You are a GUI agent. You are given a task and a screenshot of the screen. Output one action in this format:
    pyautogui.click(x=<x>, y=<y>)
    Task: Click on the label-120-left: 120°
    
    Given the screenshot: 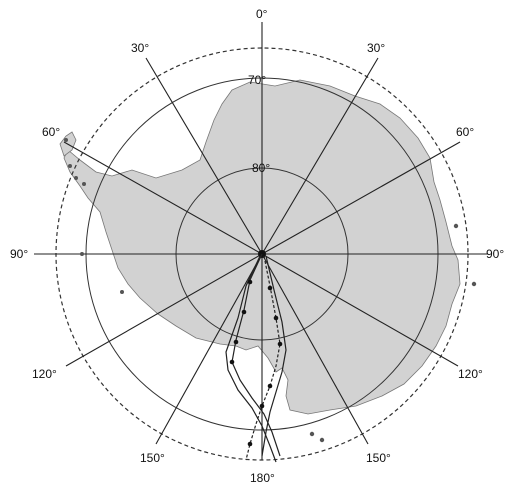 What is the action you would take?
    pyautogui.click(x=44, y=374)
    